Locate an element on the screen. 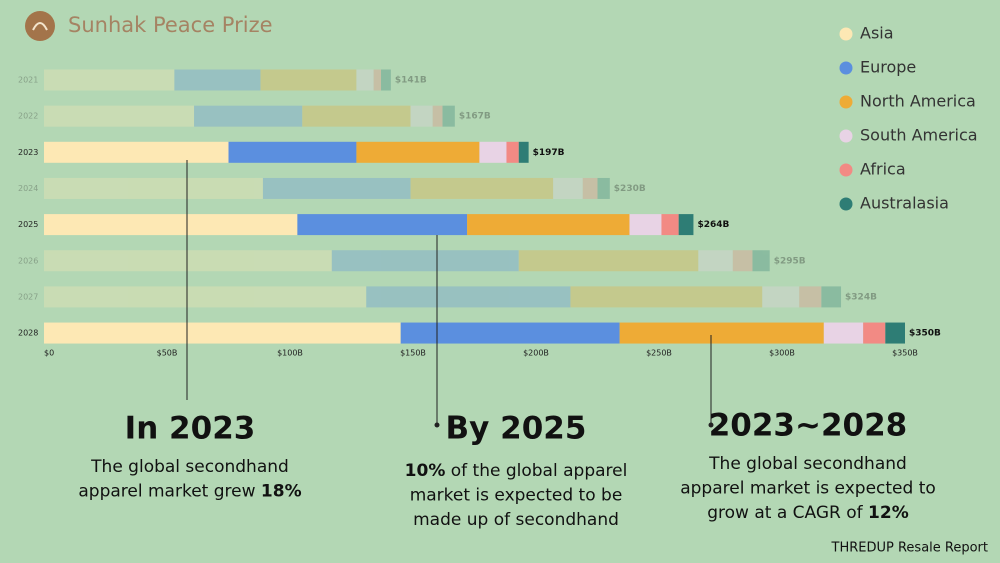 The image size is (1000, 563). callout-line: market is expected to be is located at coordinates (516, 496).